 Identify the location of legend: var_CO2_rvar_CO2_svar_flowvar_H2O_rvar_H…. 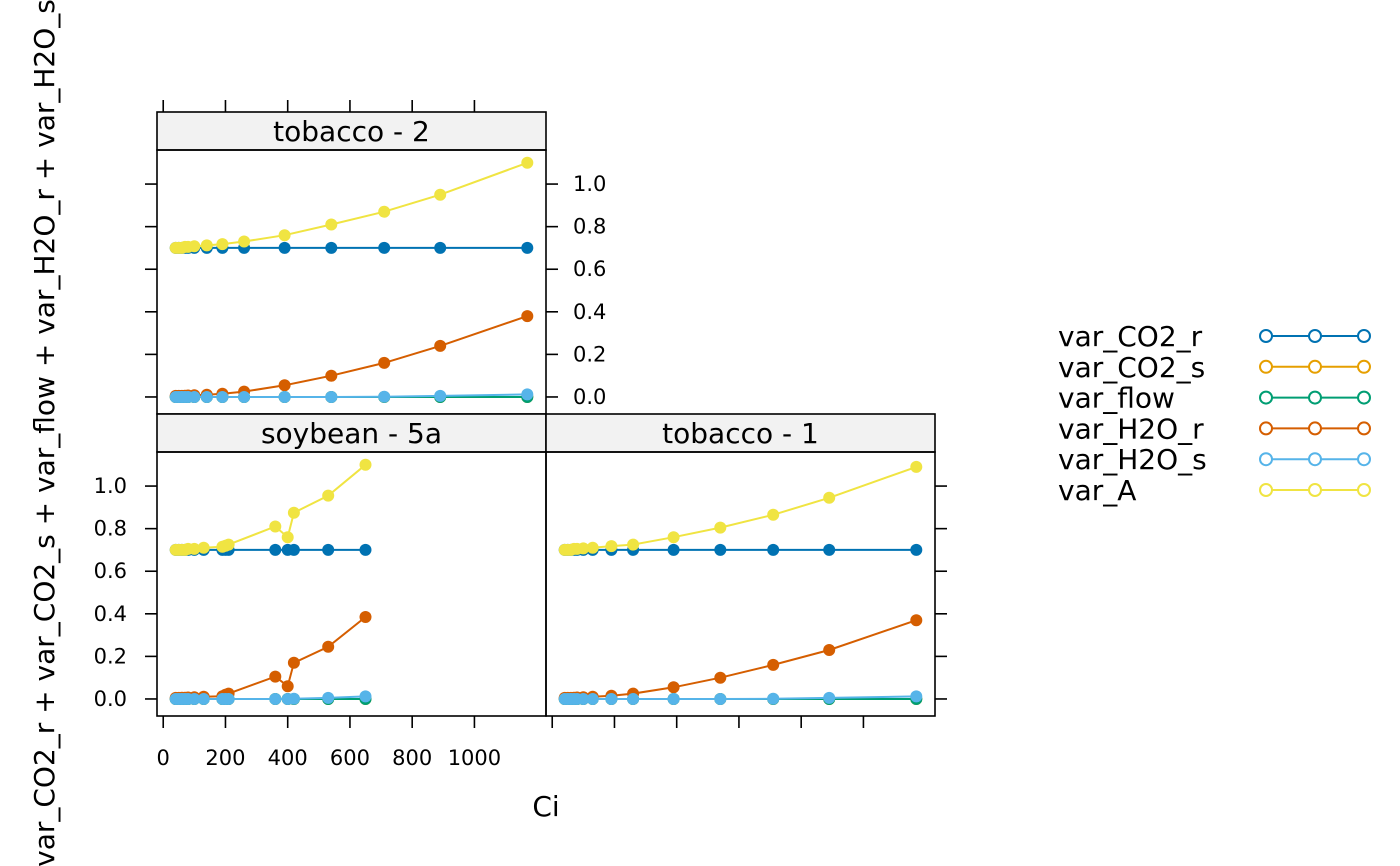
(1214, 413).